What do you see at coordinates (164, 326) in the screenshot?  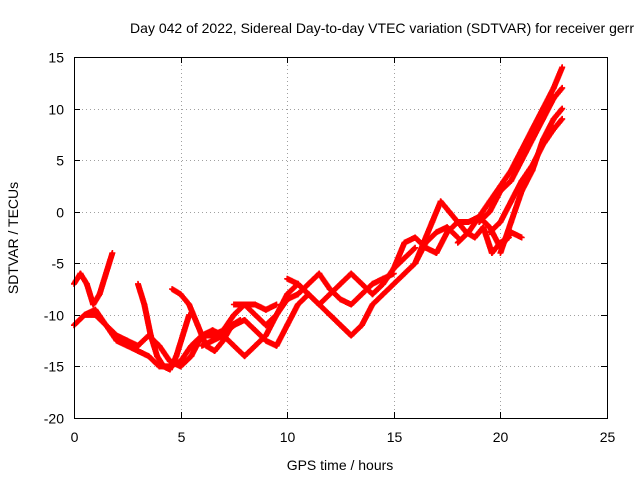 I see `series-sat-d` at bounding box center [164, 326].